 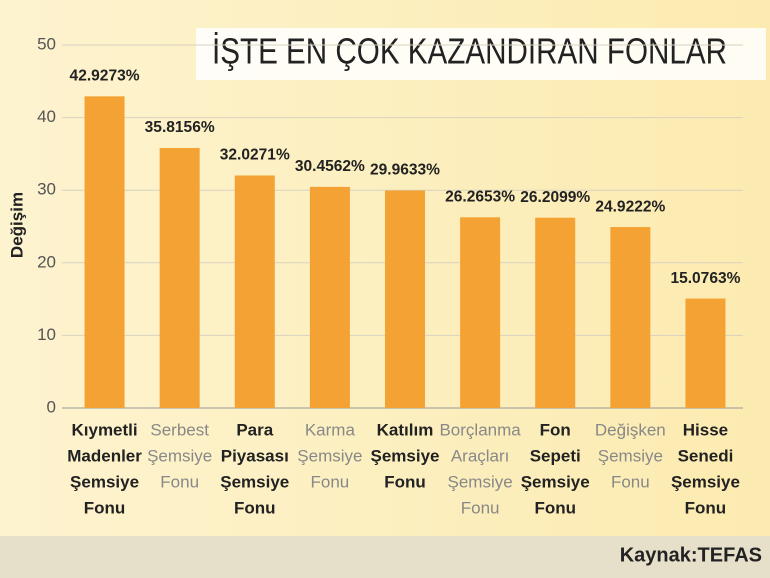 What do you see at coordinates (330, 166) in the screenshot?
I see `value-label: 30.4562%` at bounding box center [330, 166].